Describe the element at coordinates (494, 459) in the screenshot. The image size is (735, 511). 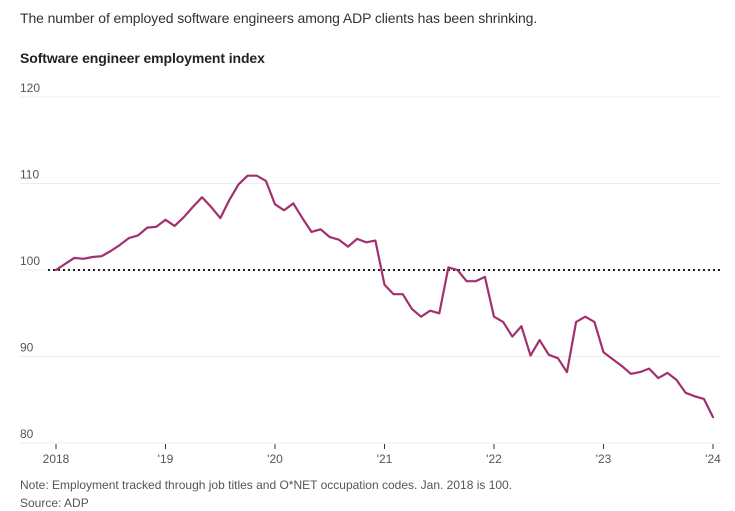
I see `x-tick-label: '22` at that location.